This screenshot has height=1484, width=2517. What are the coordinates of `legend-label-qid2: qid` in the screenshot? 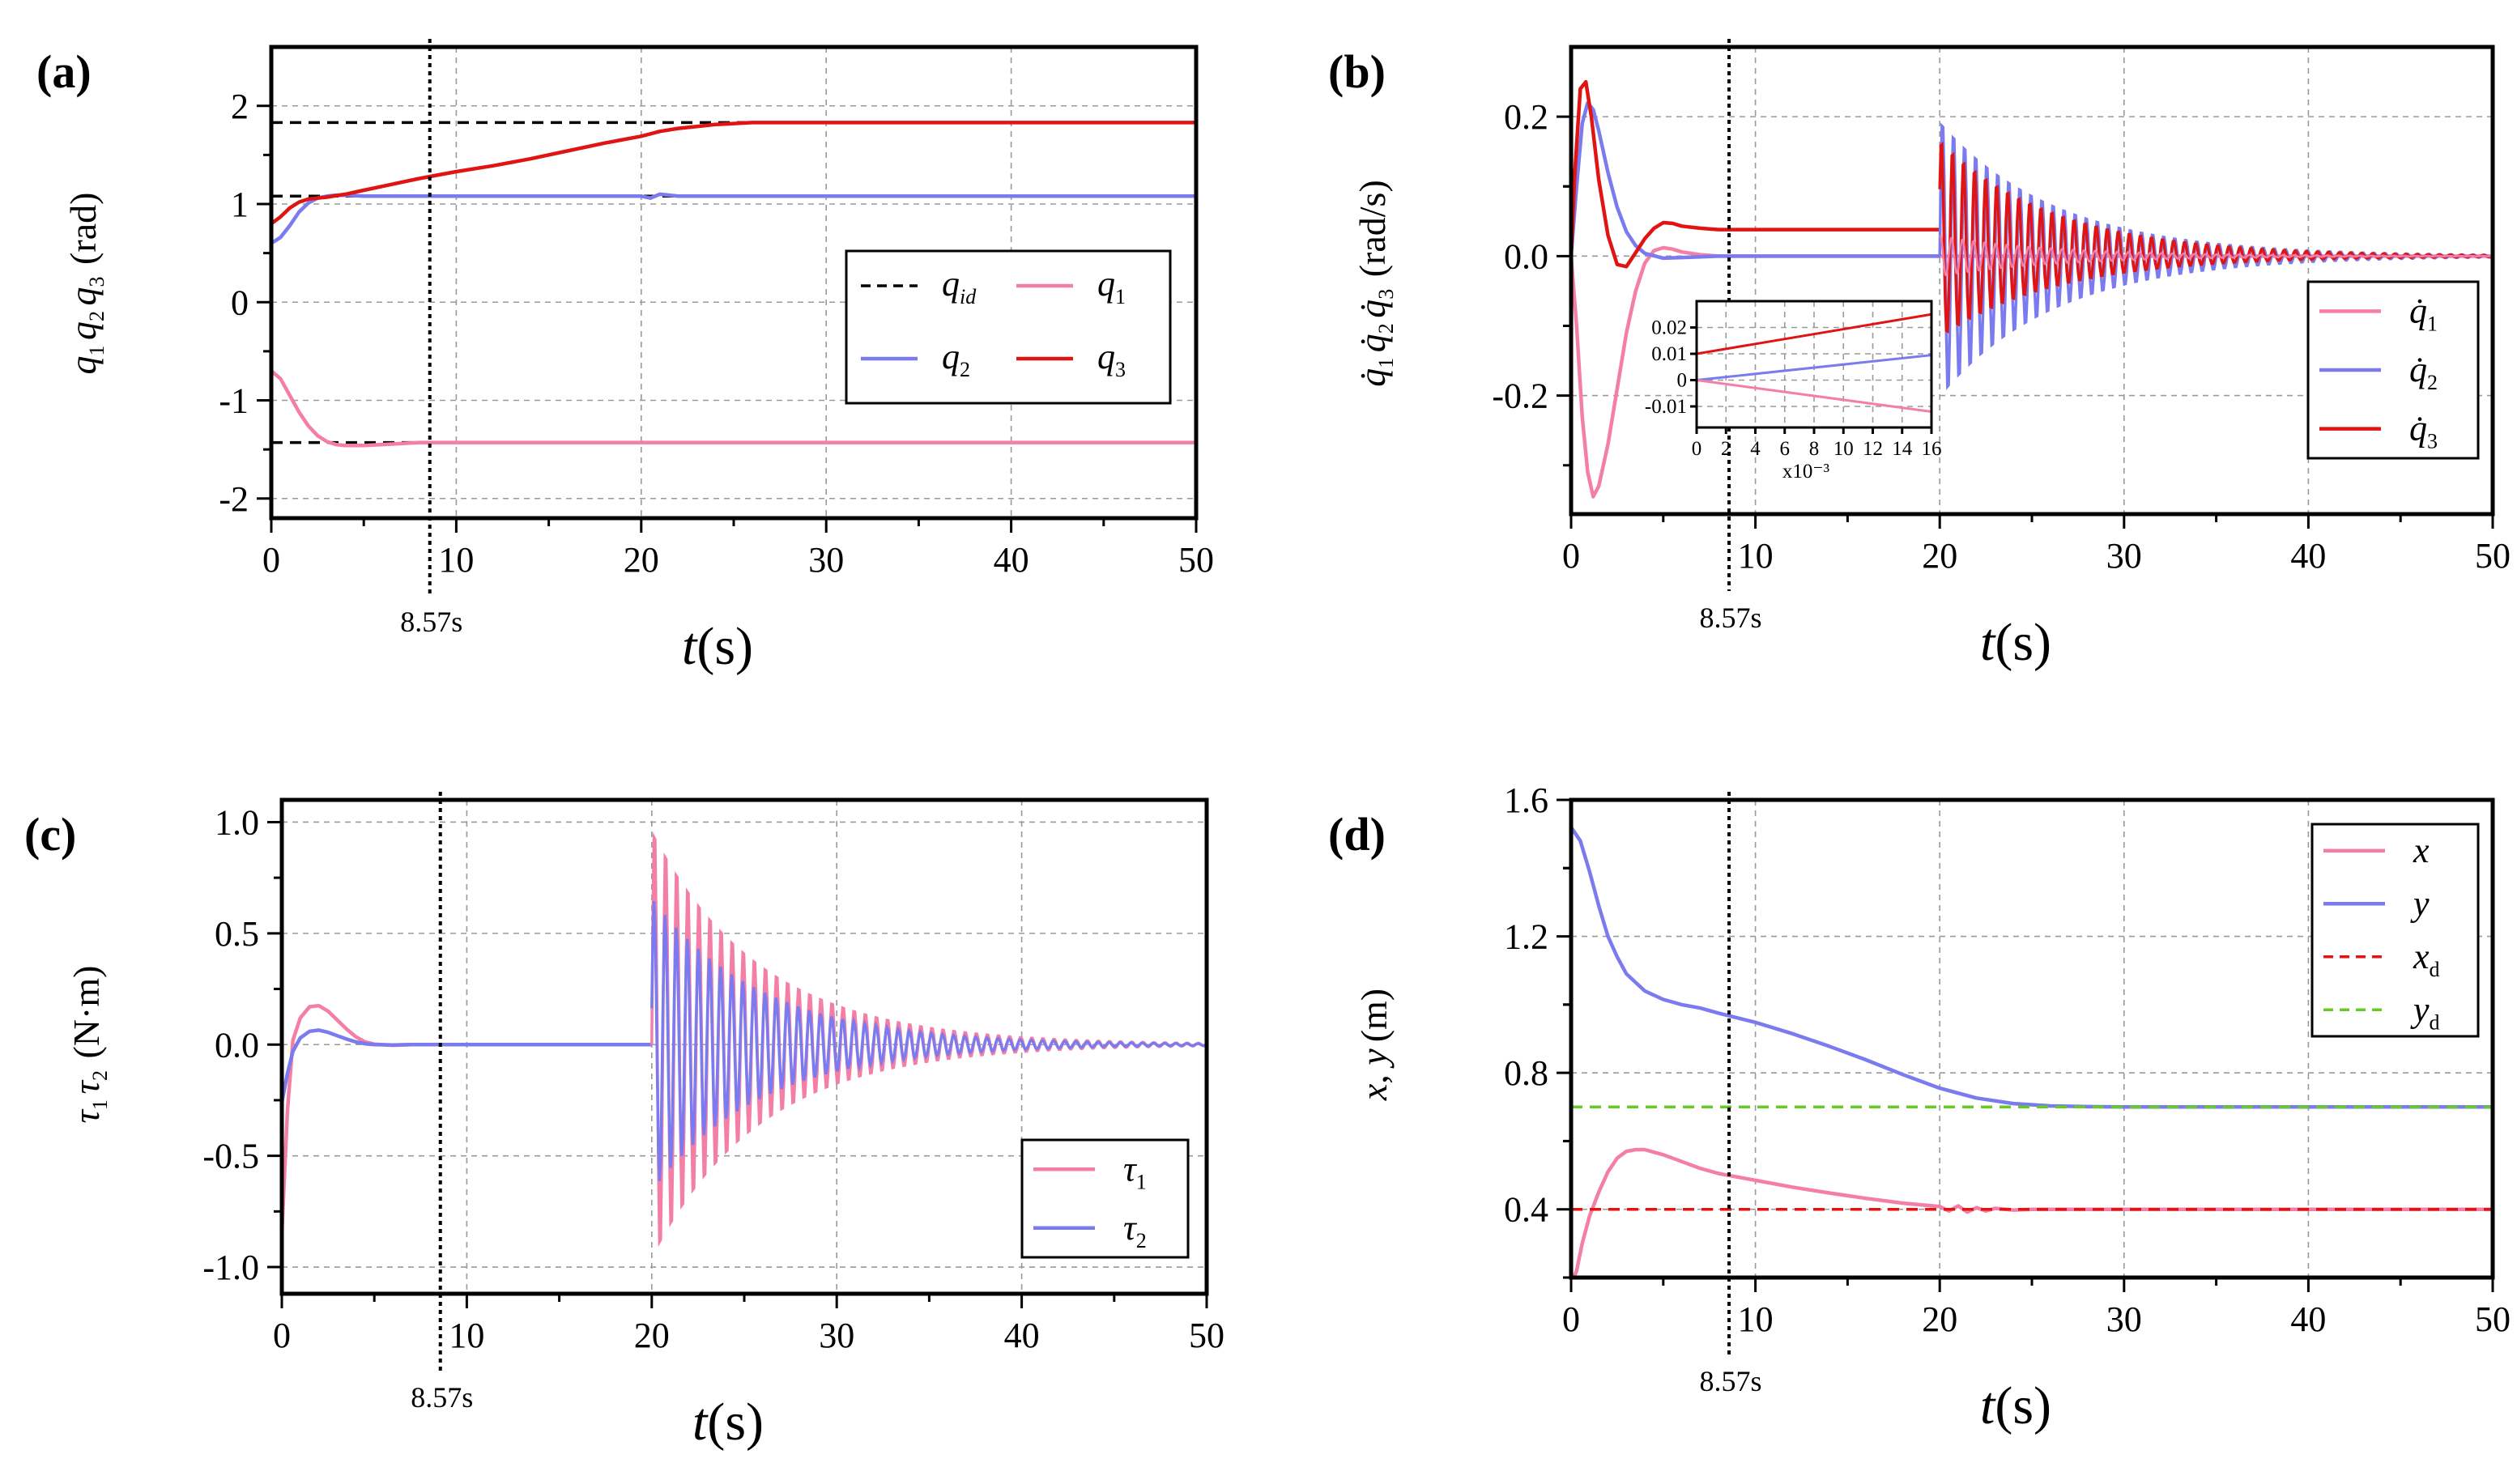 It's located at (959, 286).